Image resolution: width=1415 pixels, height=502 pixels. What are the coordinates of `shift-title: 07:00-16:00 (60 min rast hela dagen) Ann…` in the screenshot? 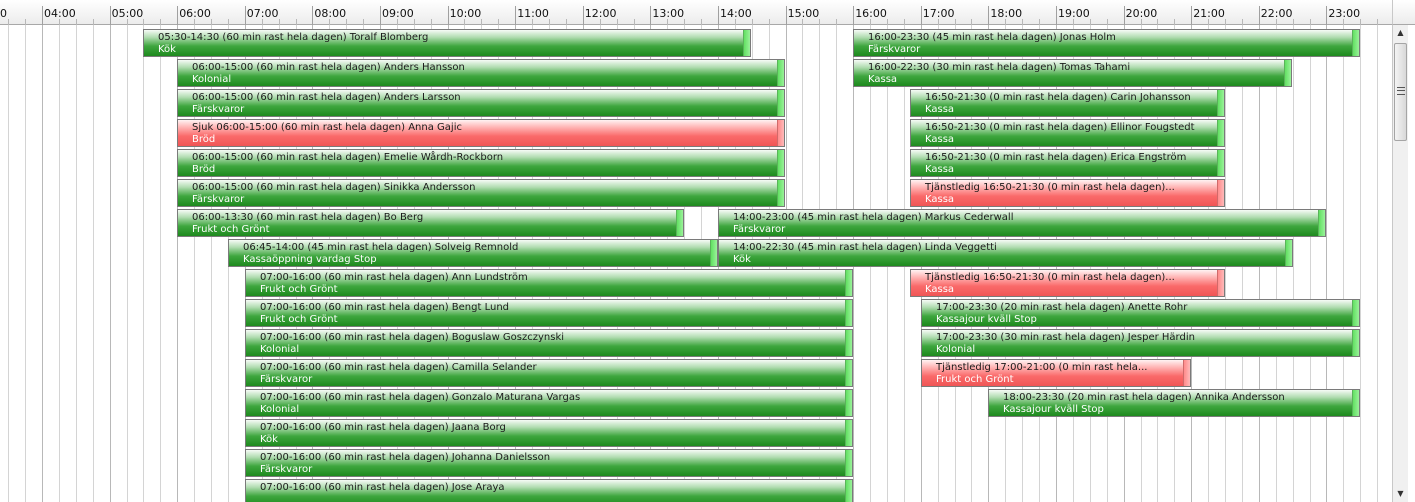 It's located at (394, 277).